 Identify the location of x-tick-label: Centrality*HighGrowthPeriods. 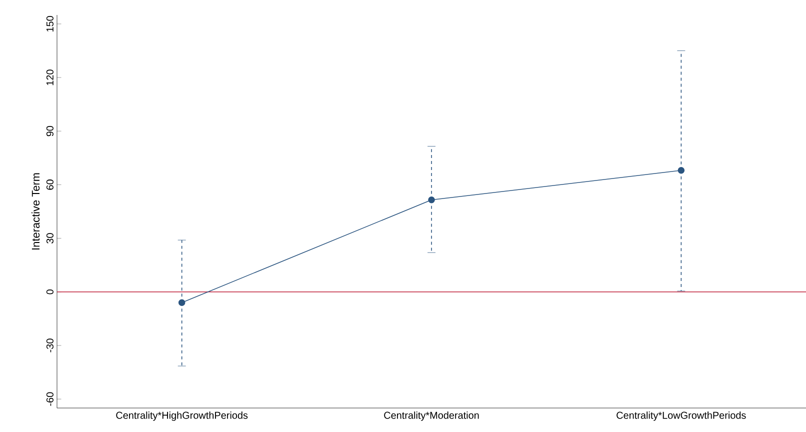
(182, 416).